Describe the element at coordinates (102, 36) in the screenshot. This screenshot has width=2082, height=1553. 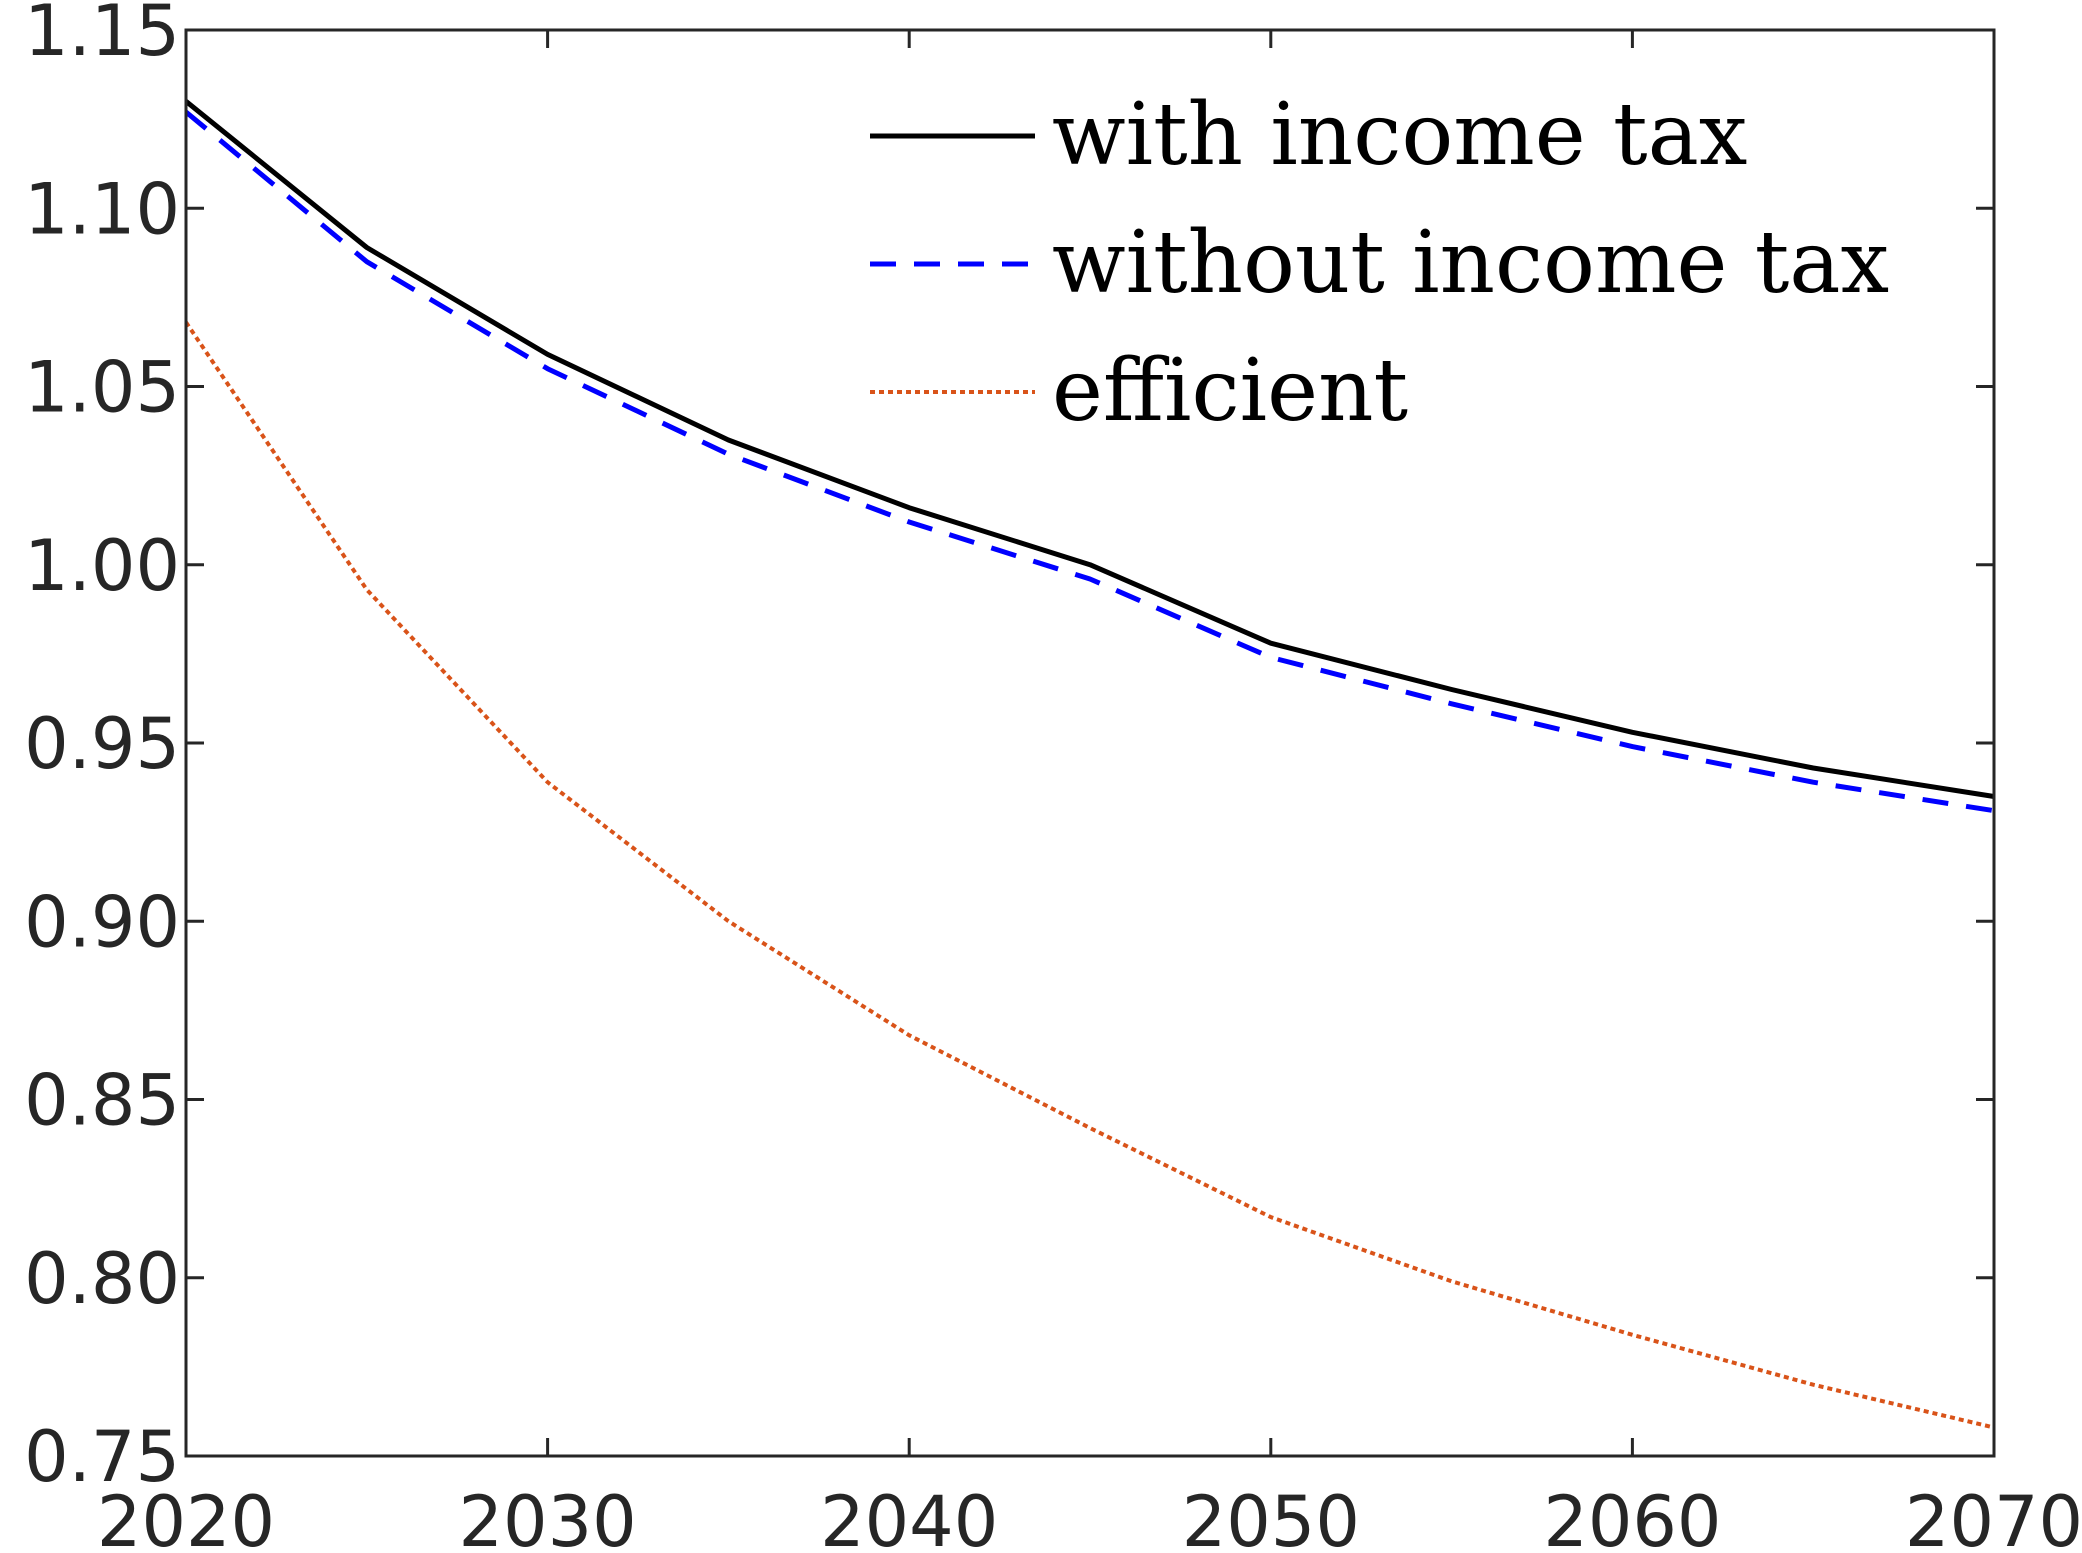
I see `y-tick-label: 1.15` at that location.